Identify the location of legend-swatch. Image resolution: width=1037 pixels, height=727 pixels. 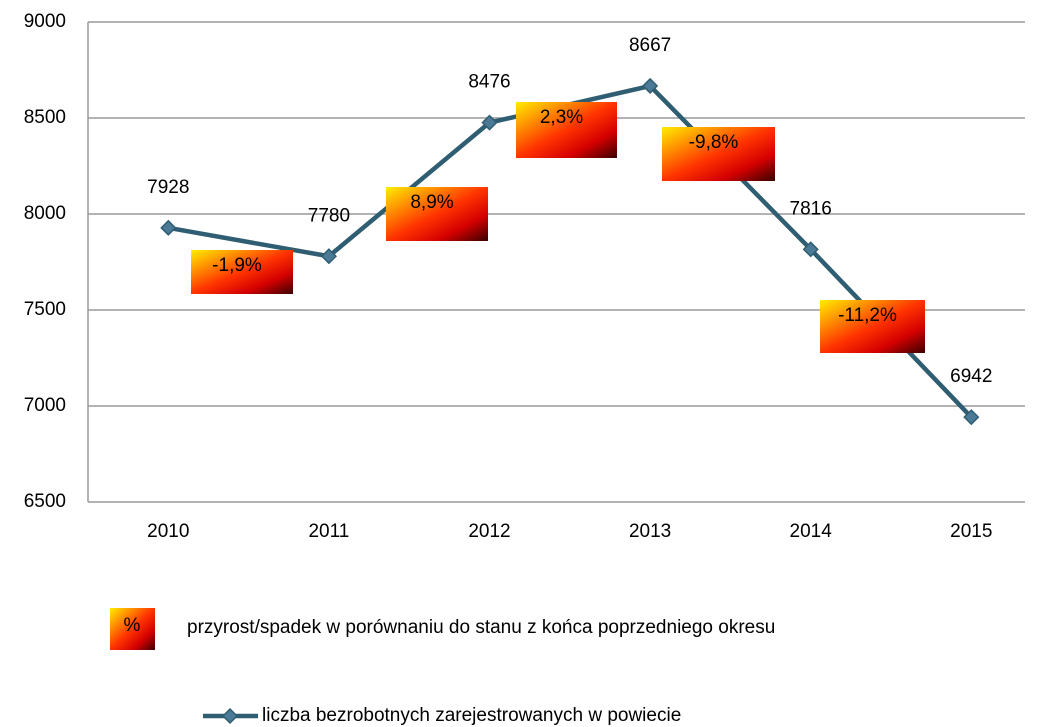
(132, 629).